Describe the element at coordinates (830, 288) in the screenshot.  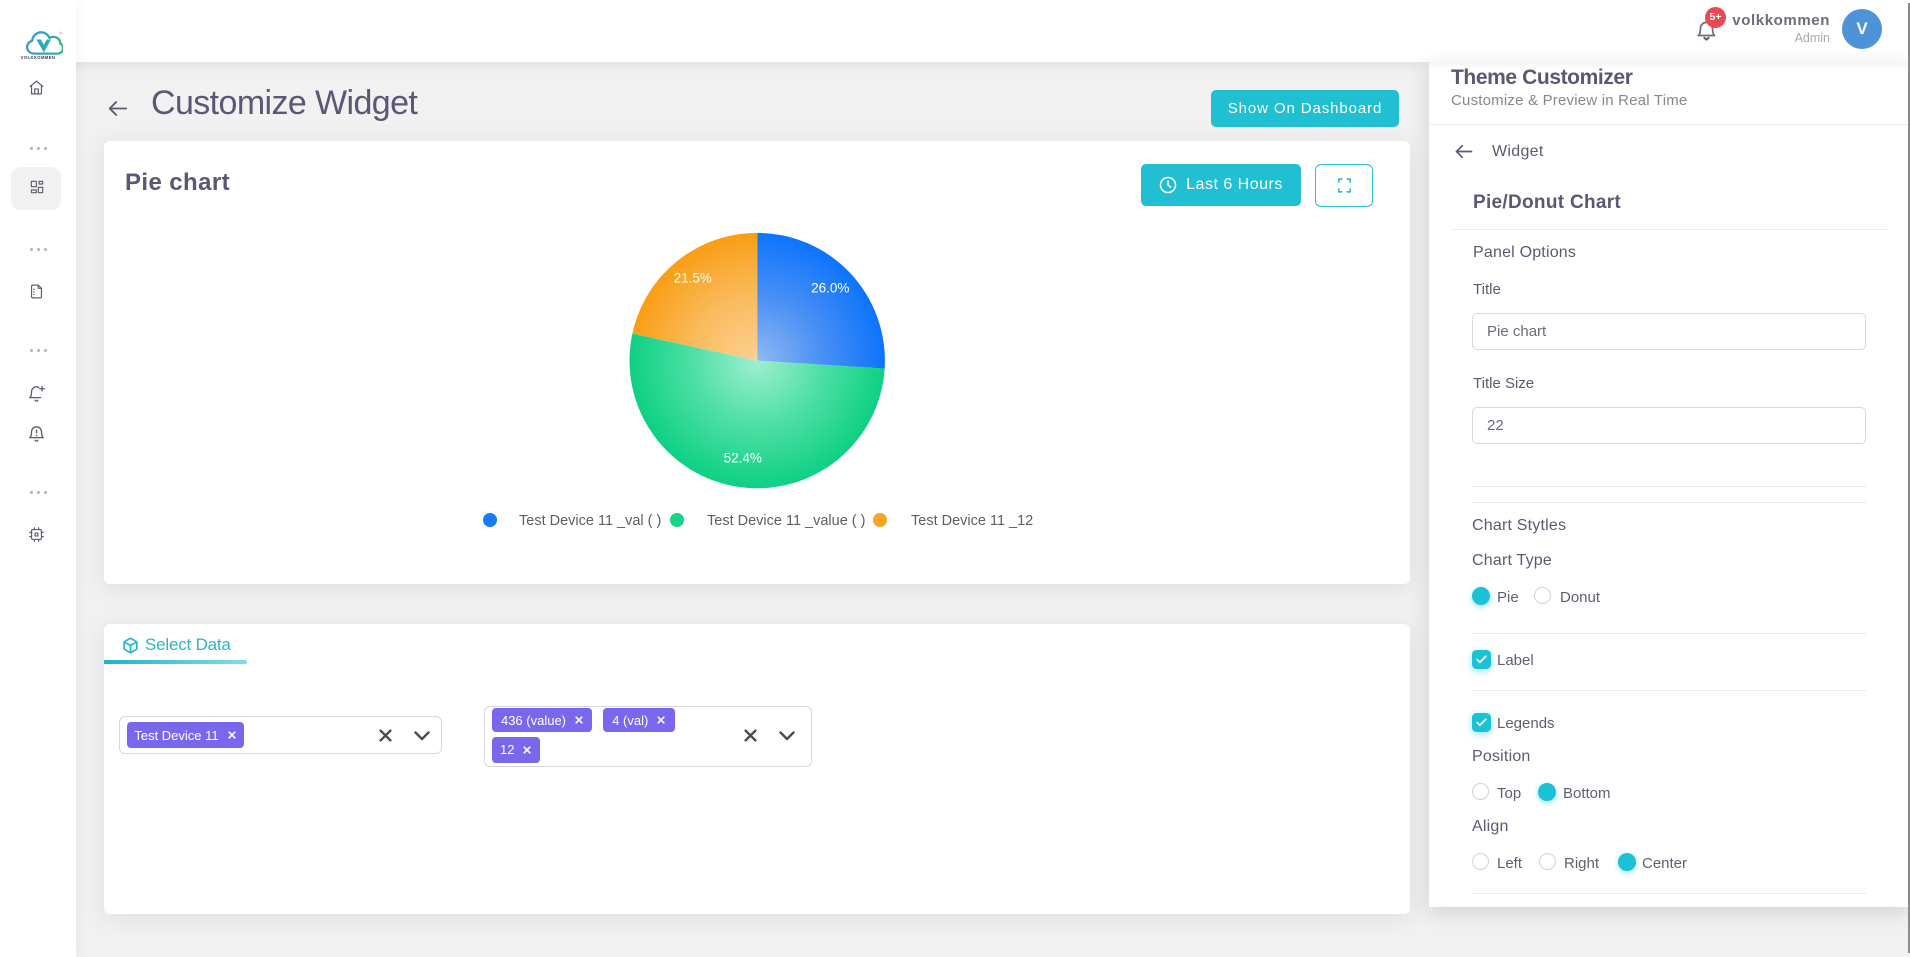
I see `svg-text: 26.0%` at that location.